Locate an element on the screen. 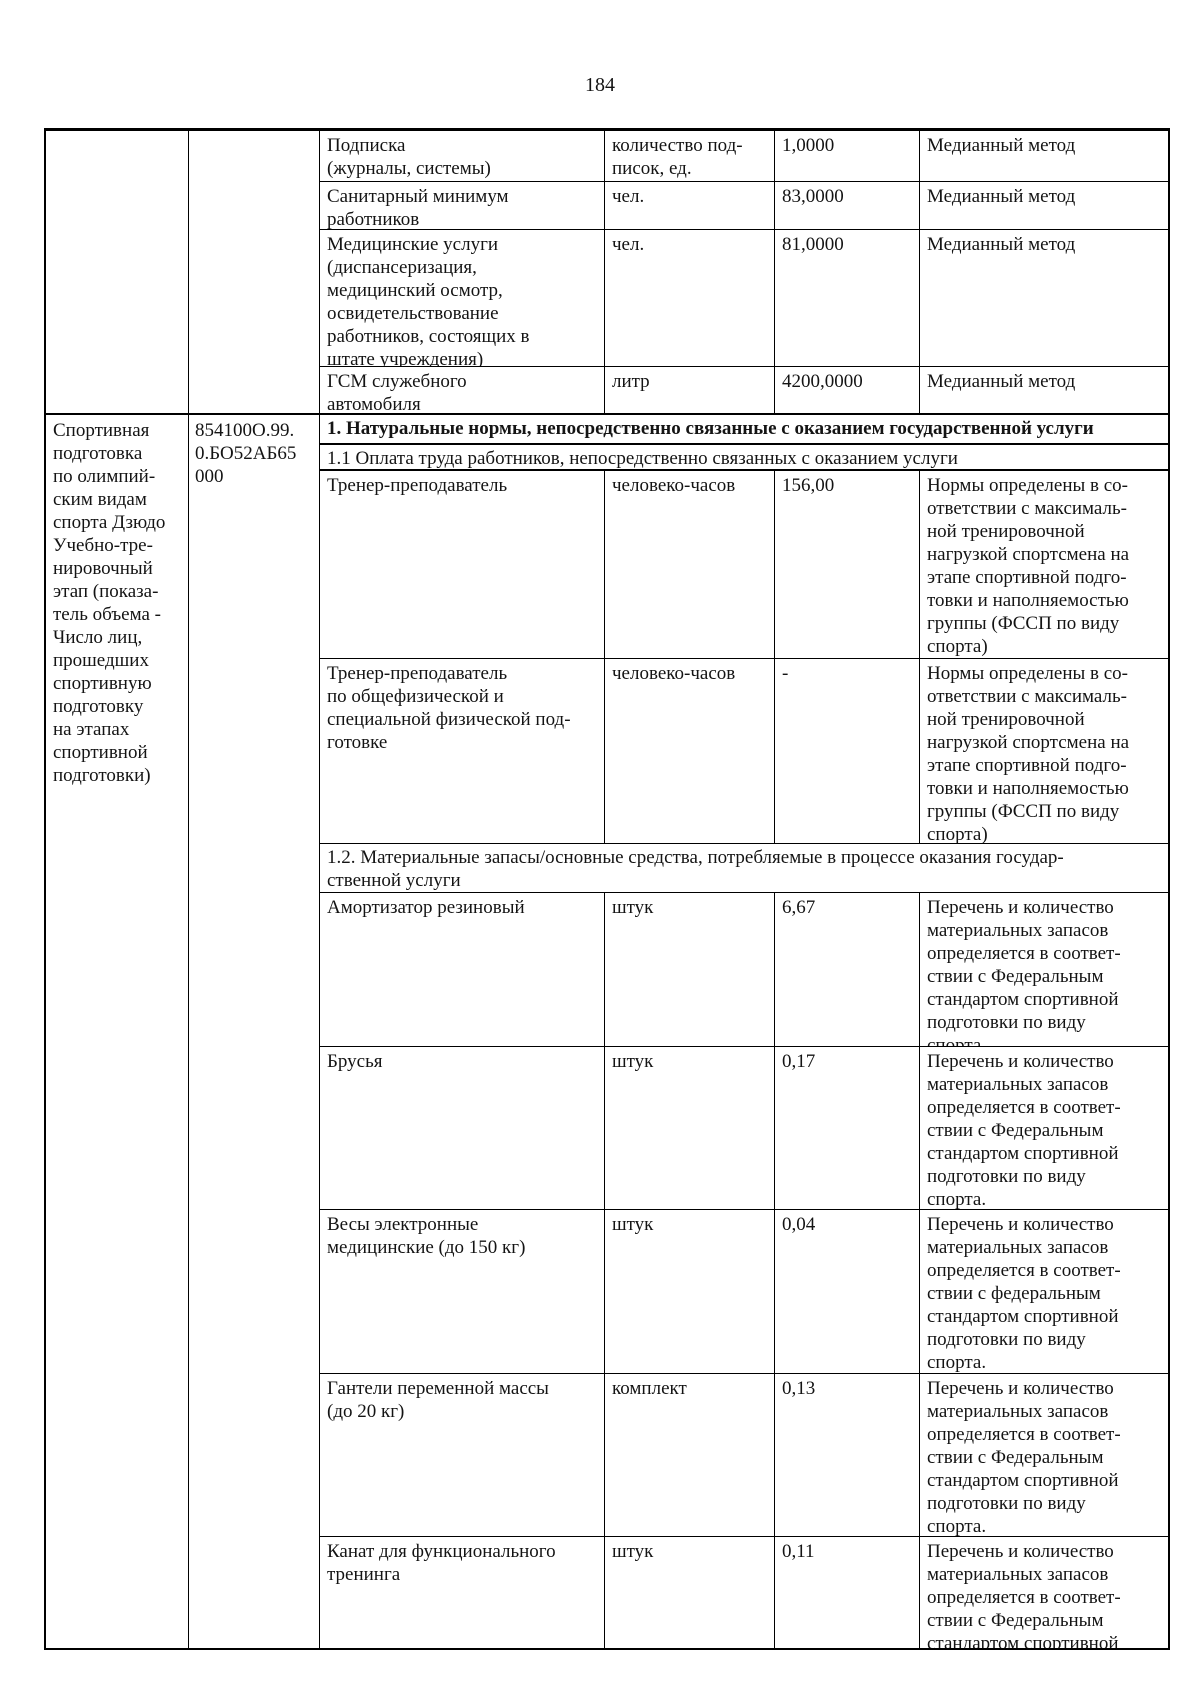  value-cell: 1,0000 is located at coordinates (846, 156).